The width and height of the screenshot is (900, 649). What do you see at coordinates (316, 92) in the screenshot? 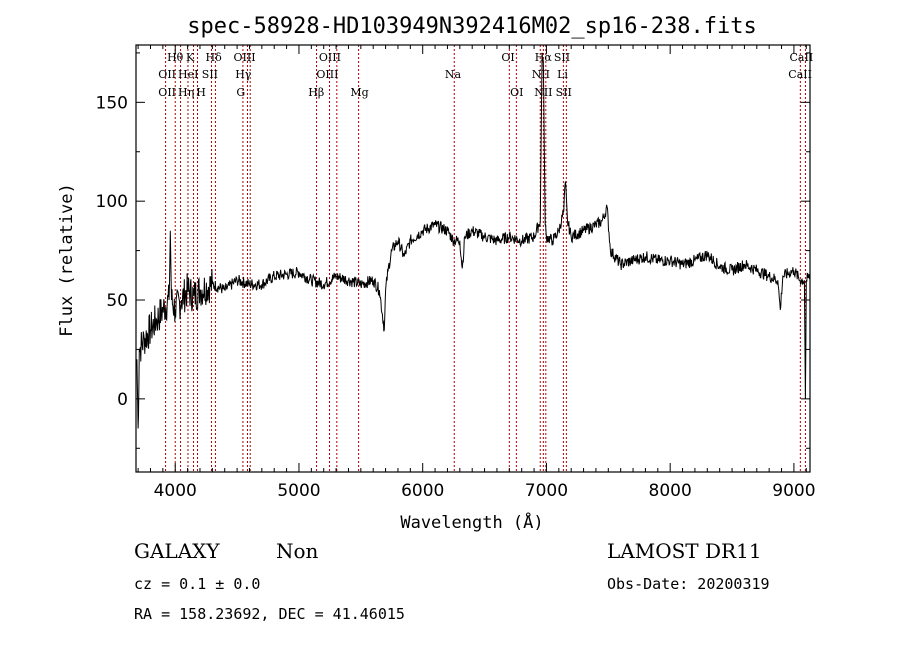
I see `line-label: Hβ` at bounding box center [316, 92].